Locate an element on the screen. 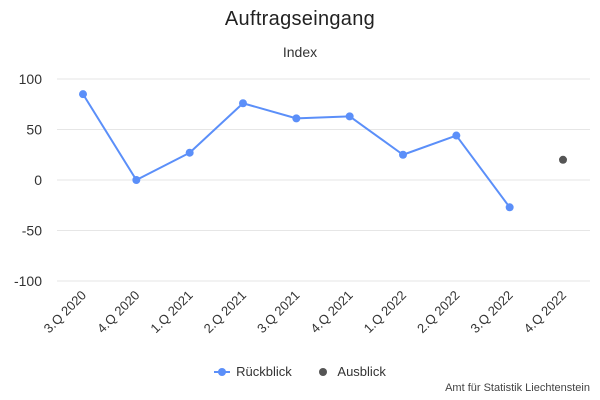 The width and height of the screenshot is (600, 400). x-tick-label: 4.Q 2021 is located at coordinates (331, 312).